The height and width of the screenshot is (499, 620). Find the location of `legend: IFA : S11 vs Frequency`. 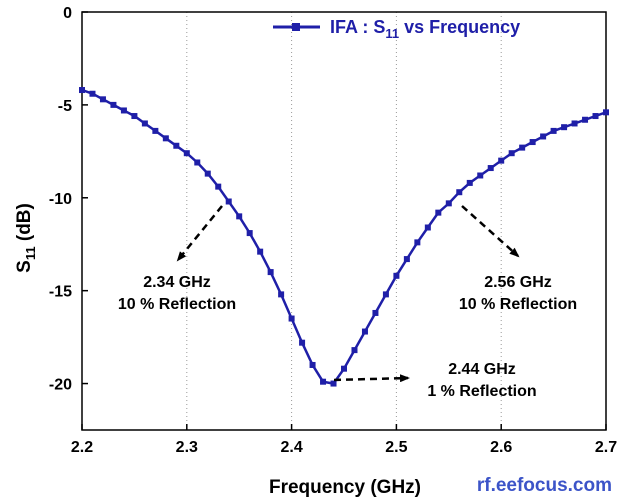

legend: IFA : S11 vs Frequency is located at coordinates (396, 29).